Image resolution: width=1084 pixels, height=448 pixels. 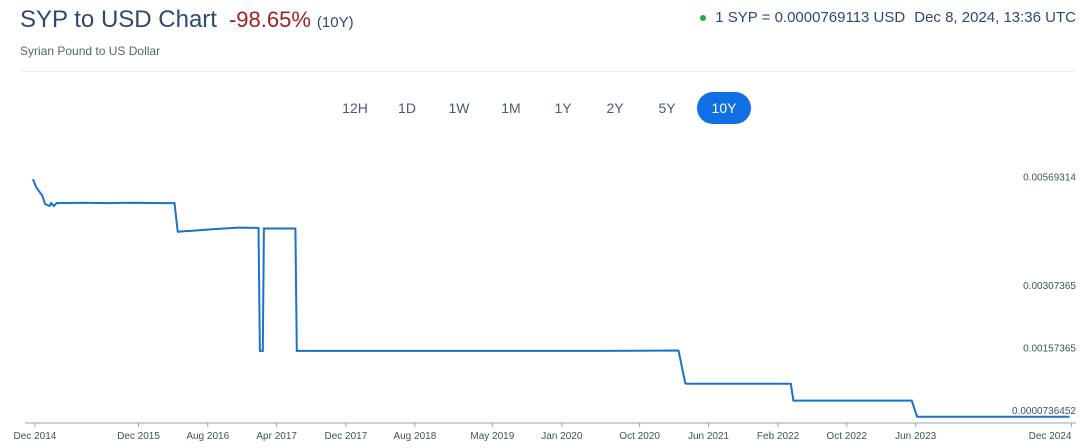 I want to click on x-tick-label: Jan 2020, so click(x=562, y=436).